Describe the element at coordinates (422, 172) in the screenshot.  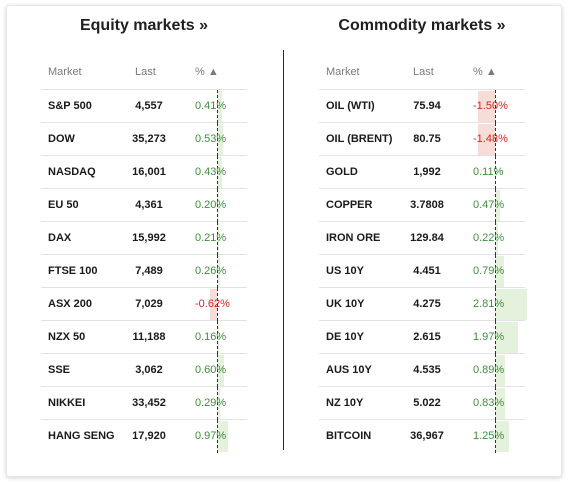
I see `table-row: GOLD 1,992 0.11%` at that location.